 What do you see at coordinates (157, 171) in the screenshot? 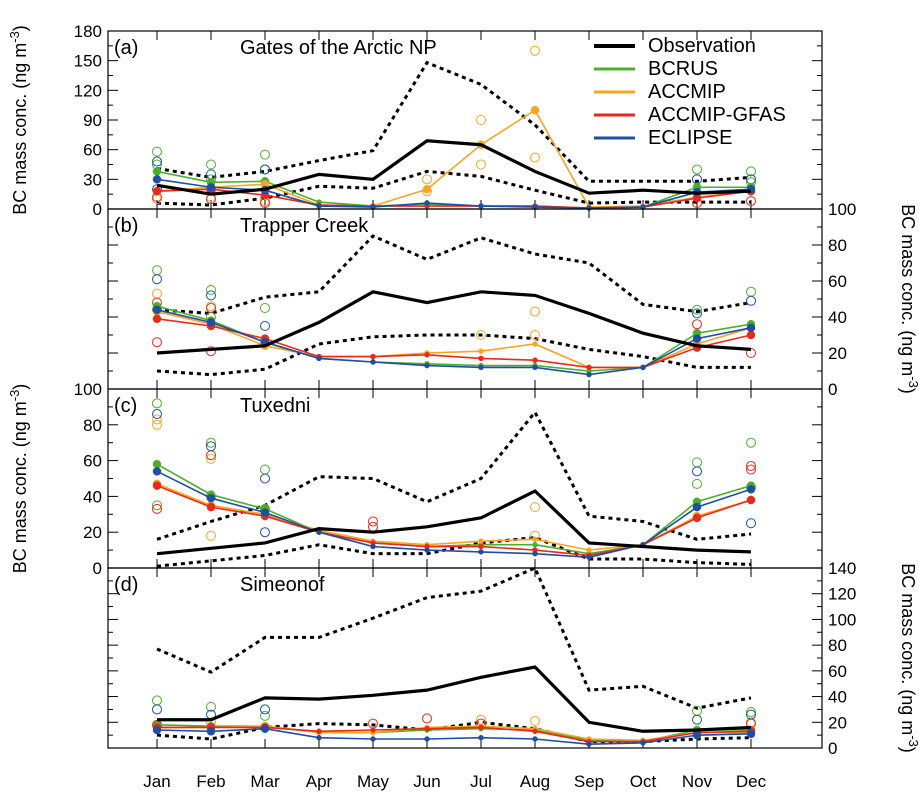
I see `data-point-bcrus` at bounding box center [157, 171].